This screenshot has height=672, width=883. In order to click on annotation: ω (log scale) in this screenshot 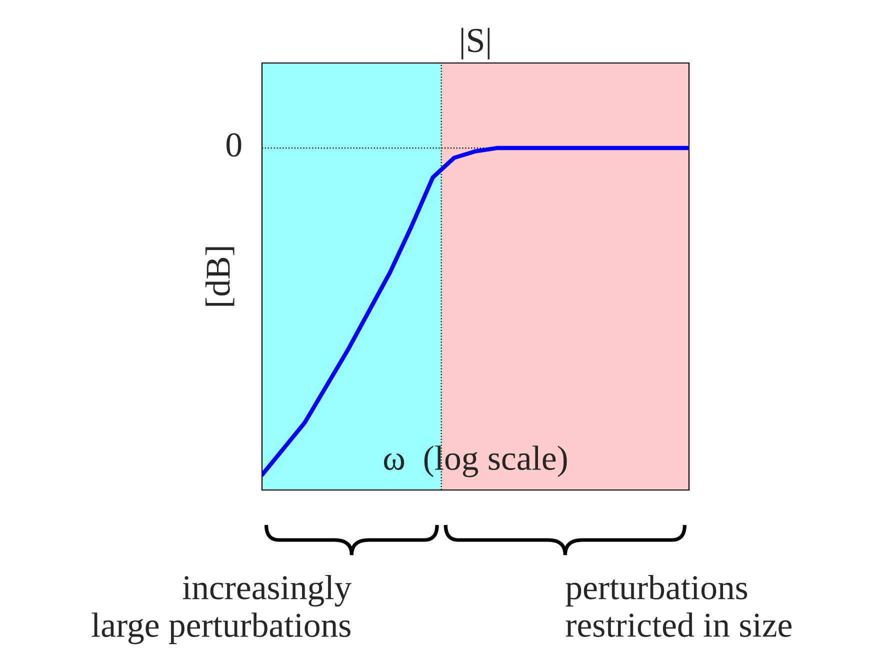, I will do `click(475, 462)`.